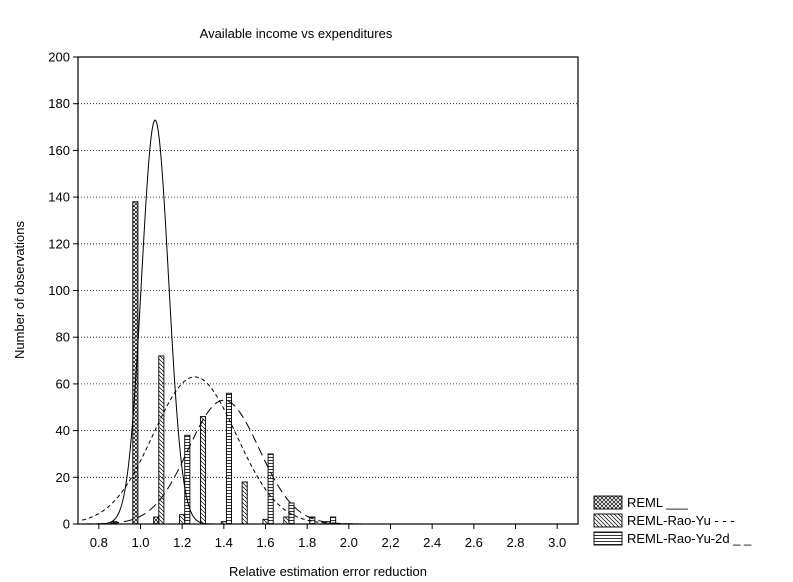 This screenshot has height=582, width=793. Describe the element at coordinates (59, 243) in the screenshot. I see `y-tick-label: 120` at that location.